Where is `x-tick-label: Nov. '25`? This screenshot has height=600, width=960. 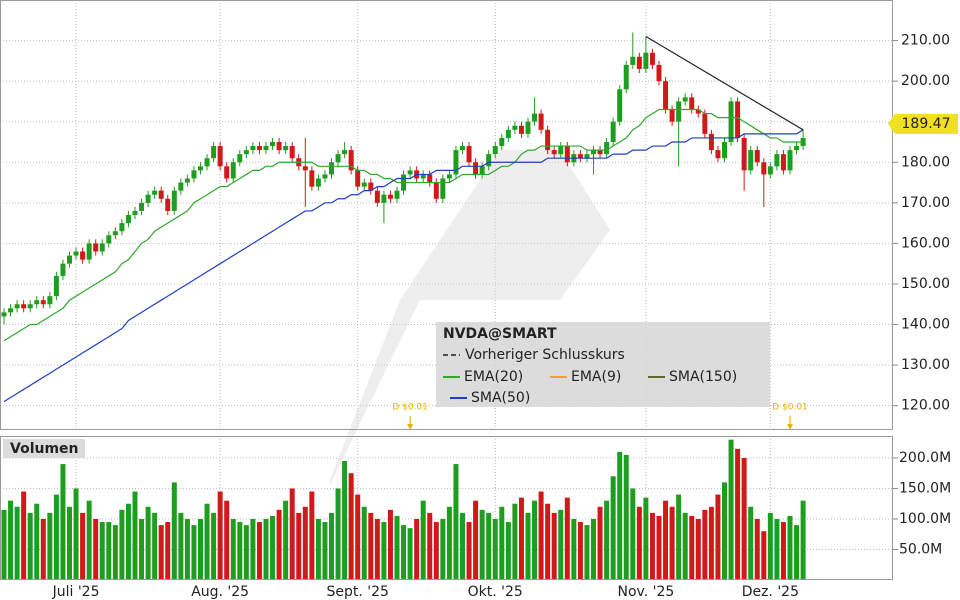
x-tick-label: Nov. '25 is located at coordinates (645, 592).